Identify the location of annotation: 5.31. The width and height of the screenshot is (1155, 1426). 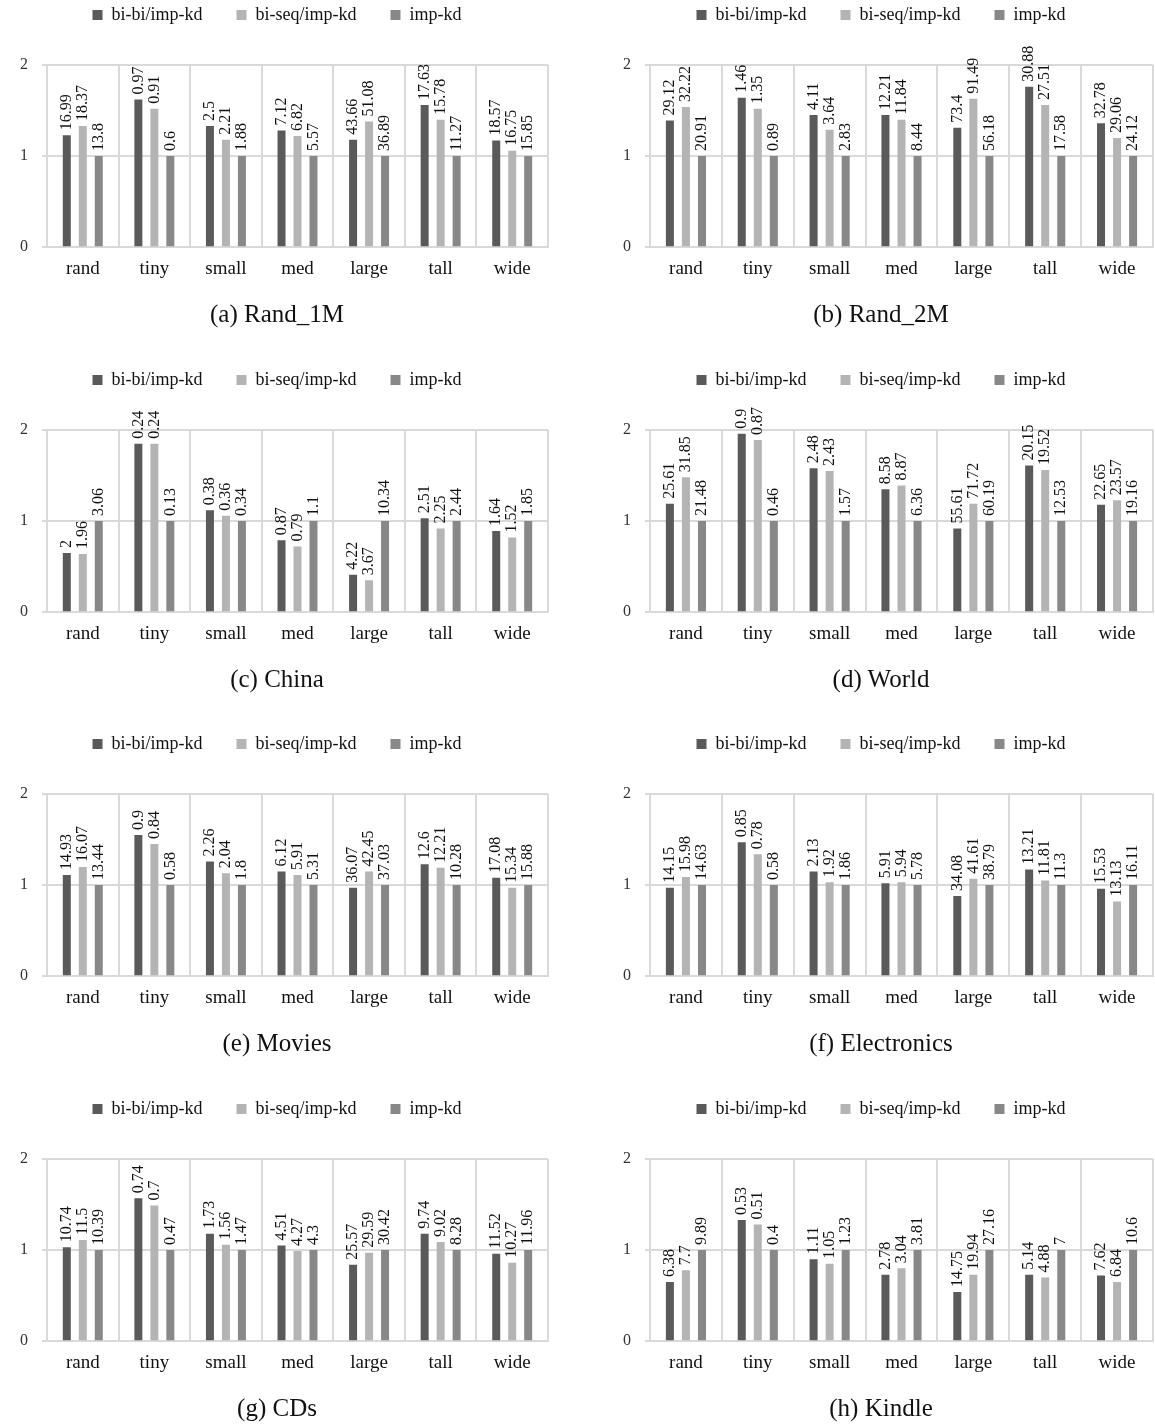
(312, 866).